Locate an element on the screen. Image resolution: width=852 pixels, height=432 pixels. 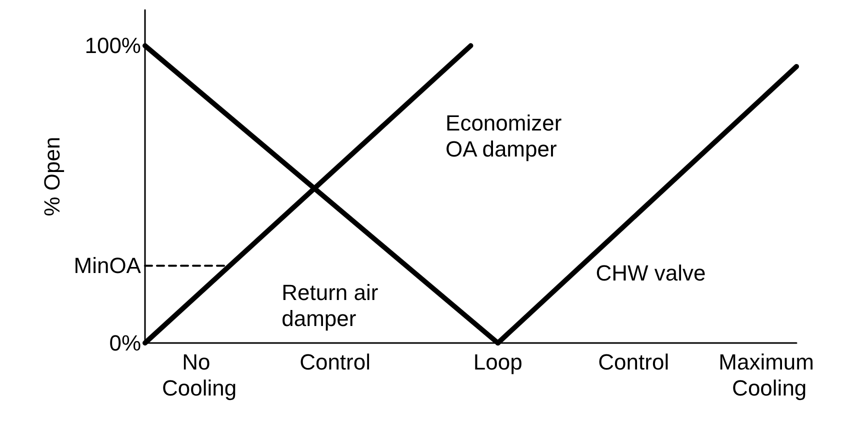
y-axis-title: % Open is located at coordinates (51, 176).